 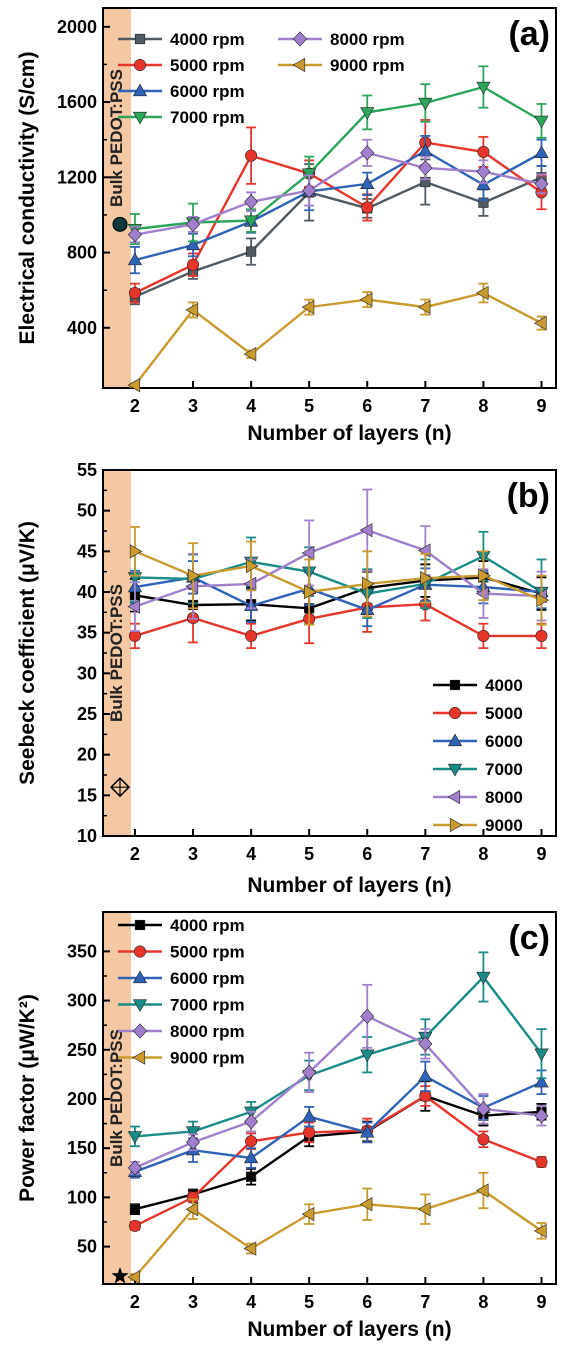 I want to click on legend-entry: 4000 rpm, so click(x=181, y=39).